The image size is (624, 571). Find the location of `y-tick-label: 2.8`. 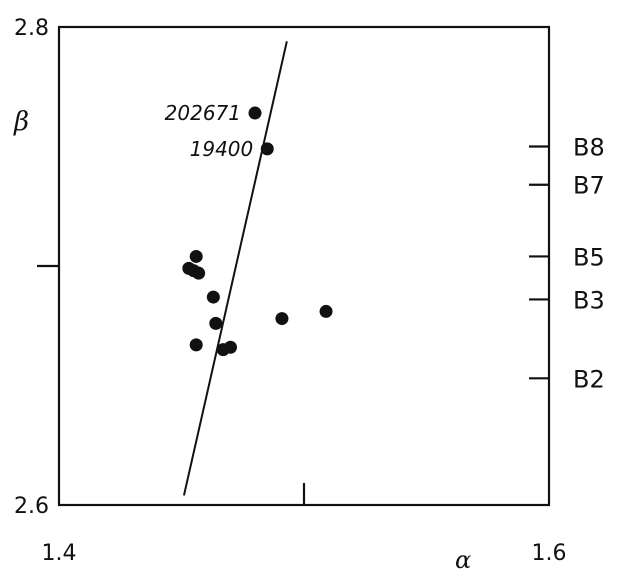

y-tick-label: 2.8 is located at coordinates (31, 28).